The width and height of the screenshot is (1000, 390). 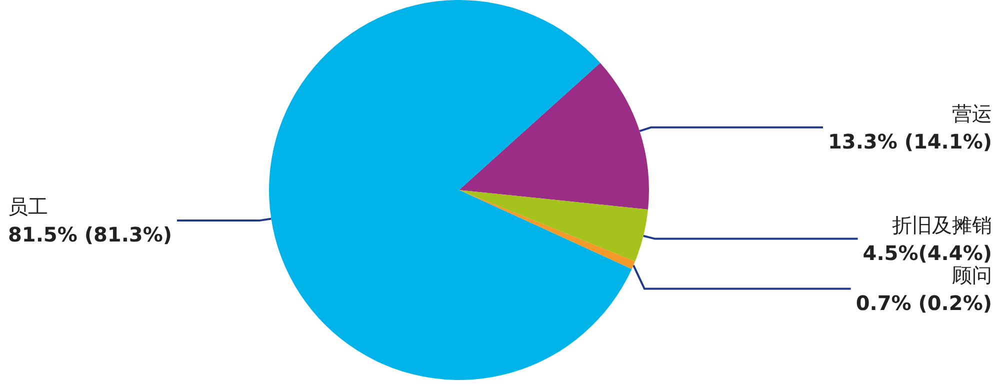 I want to click on slice-label: 员工, so click(x=28, y=206).